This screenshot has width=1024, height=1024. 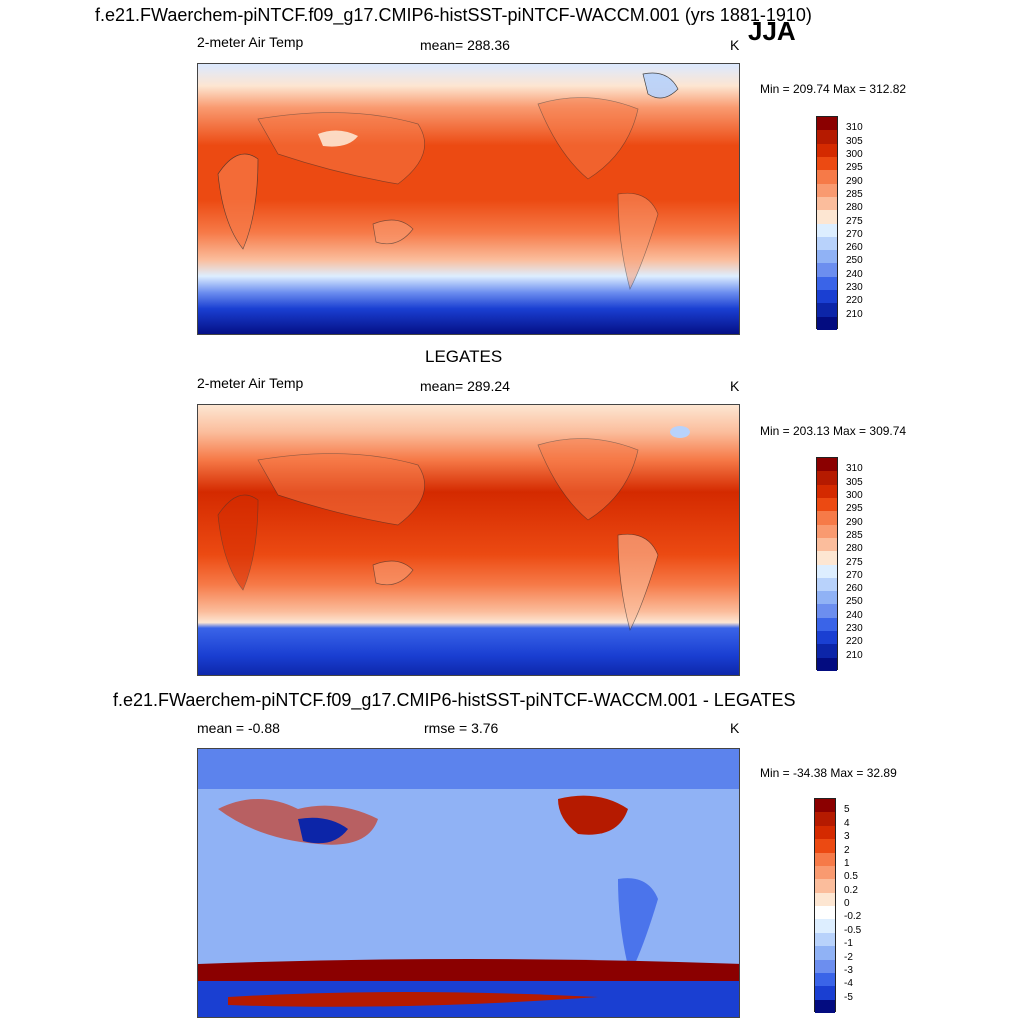 What do you see at coordinates (848, 957) in the screenshot?
I see `colorbar-tick-label: -2` at bounding box center [848, 957].